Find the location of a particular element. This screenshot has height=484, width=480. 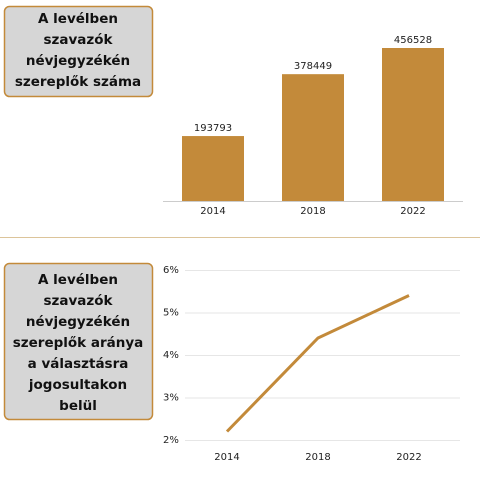

y-tick-label: 3% is located at coordinates (171, 398).